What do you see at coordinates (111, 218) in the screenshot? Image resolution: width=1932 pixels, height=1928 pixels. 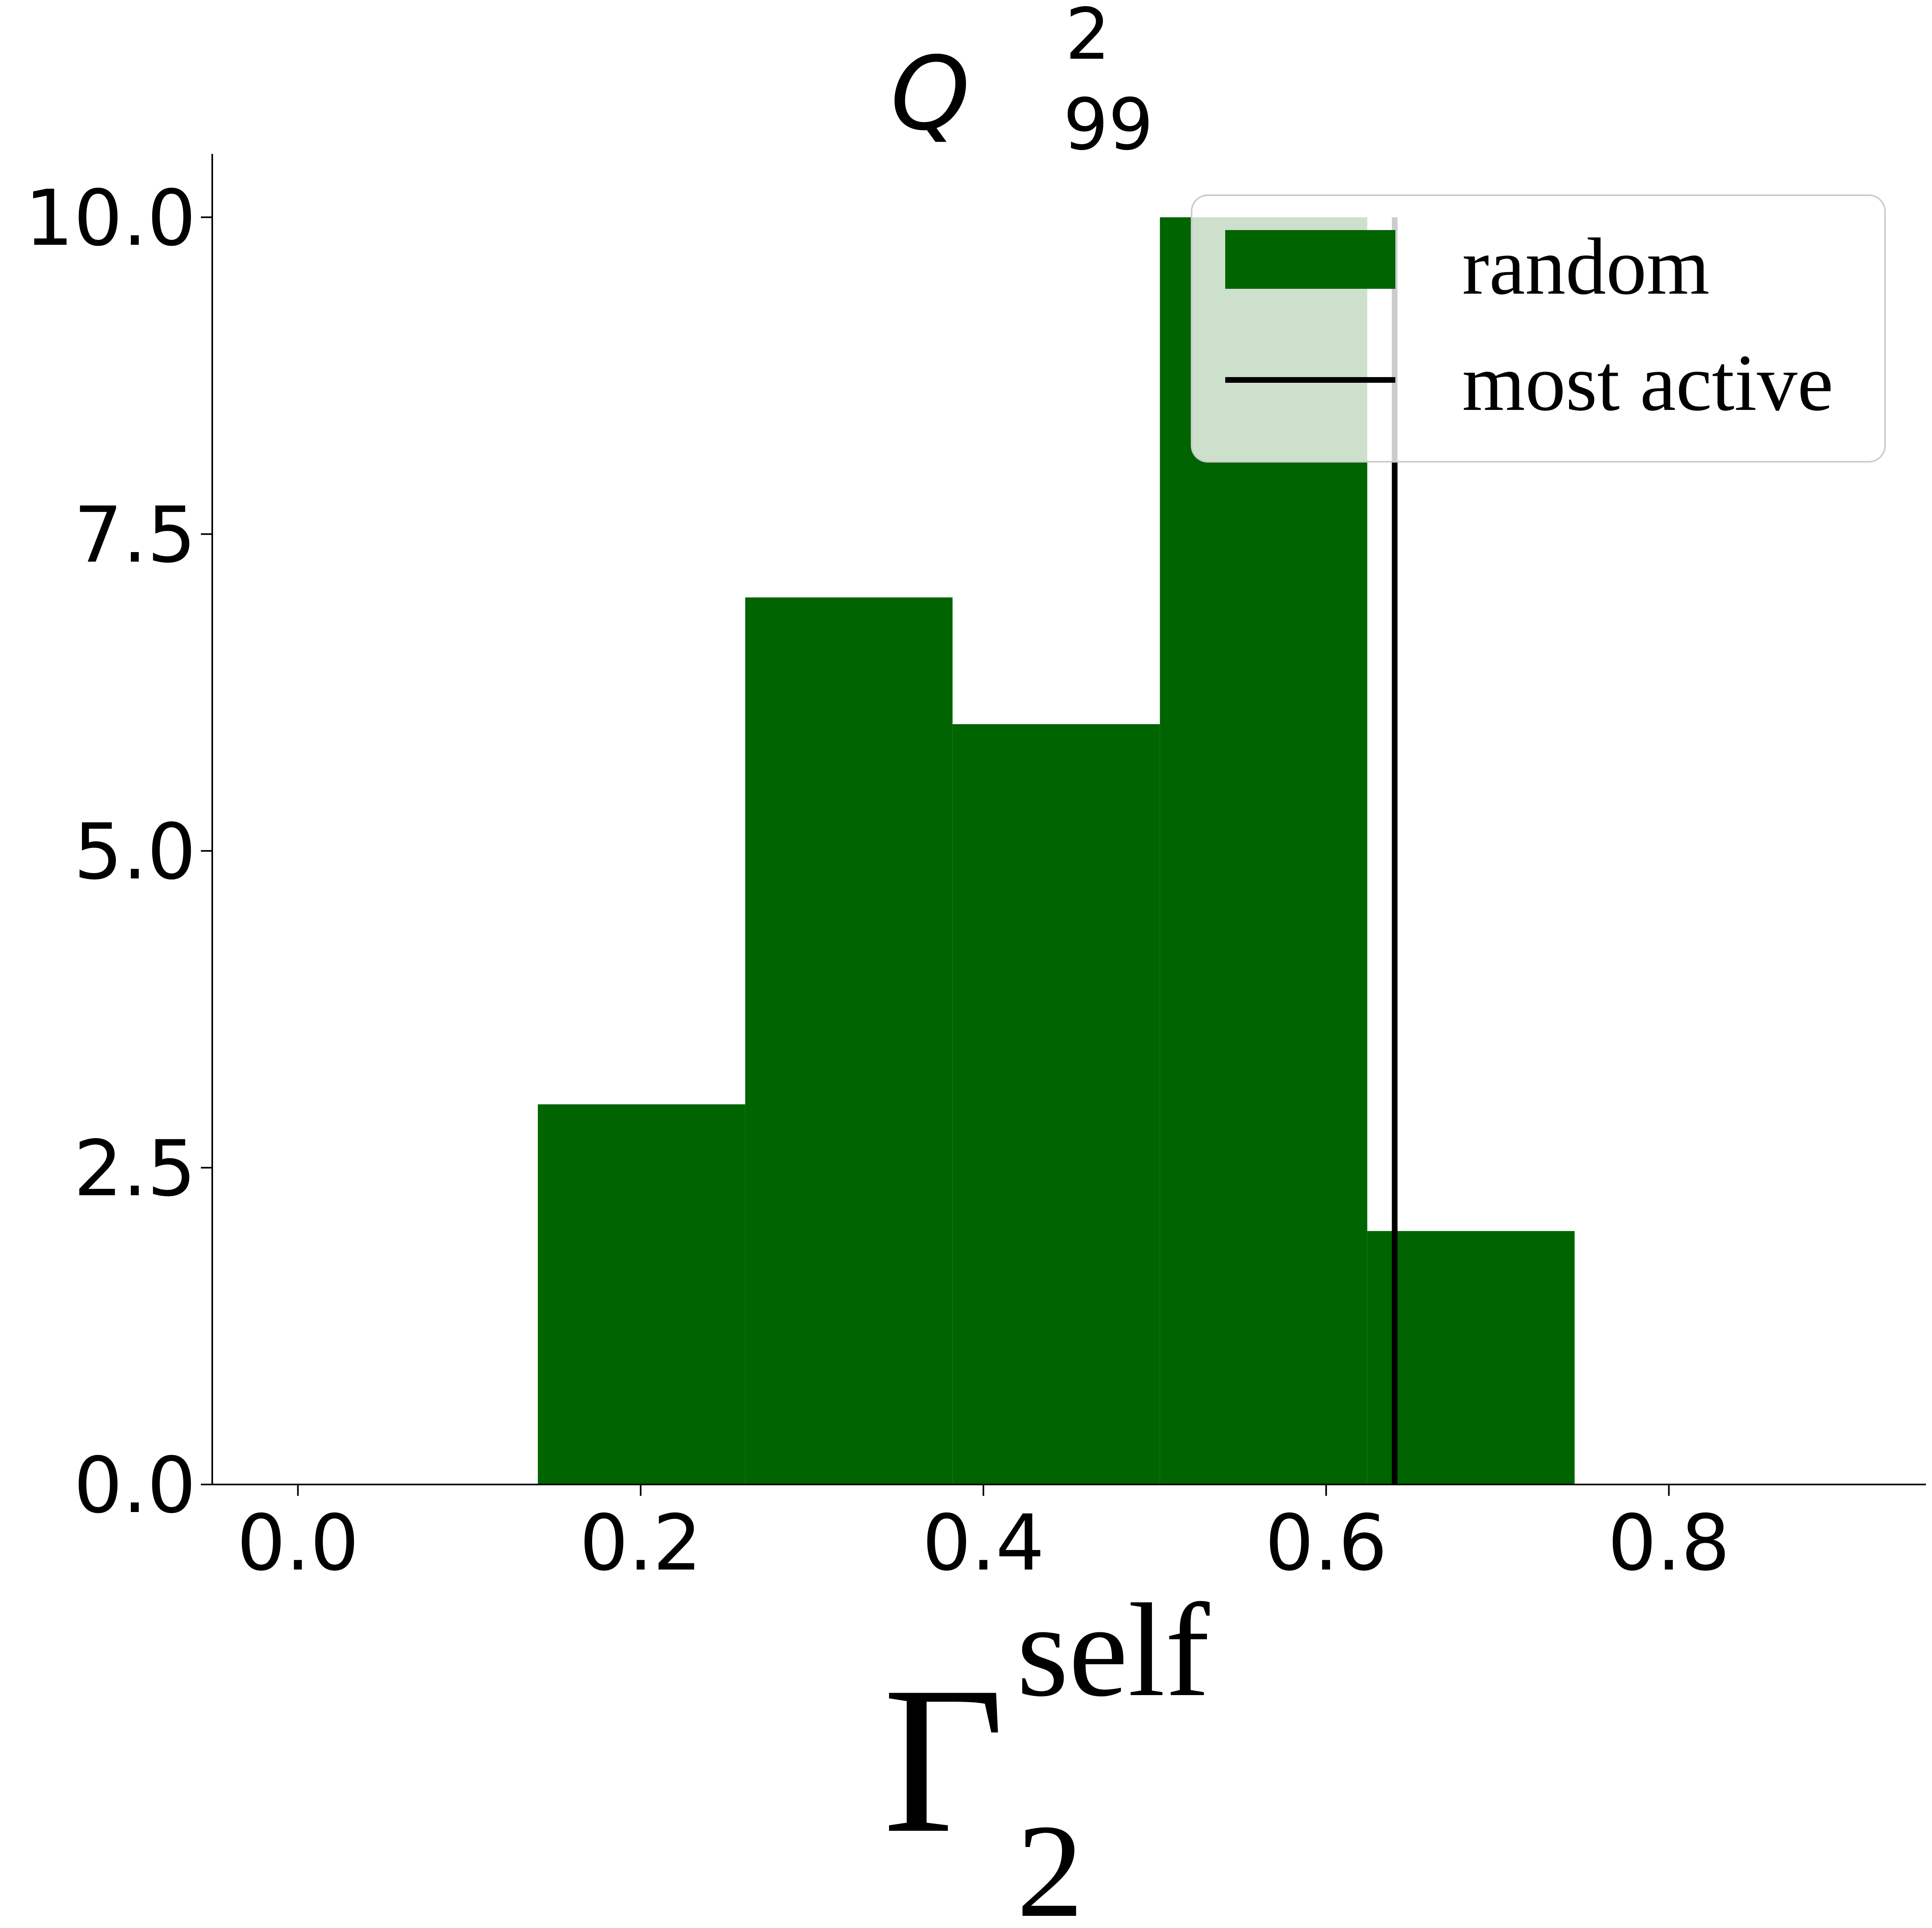 I see `y-tick-label: 10.0` at bounding box center [111, 218].